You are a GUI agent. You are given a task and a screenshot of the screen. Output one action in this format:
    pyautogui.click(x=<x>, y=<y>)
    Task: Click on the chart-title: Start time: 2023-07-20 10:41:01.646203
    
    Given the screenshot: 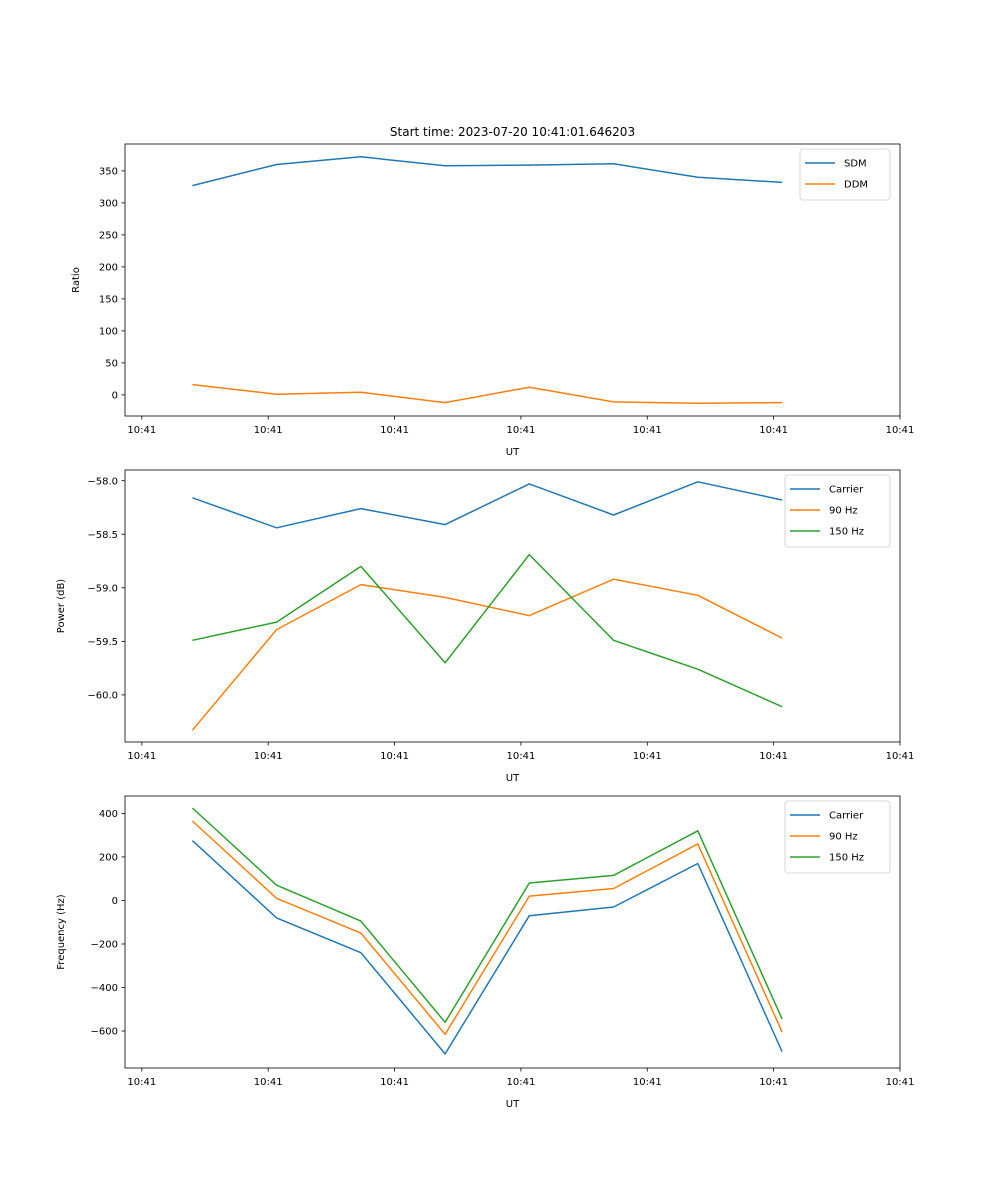 What is the action you would take?
    pyautogui.click(x=512, y=132)
    